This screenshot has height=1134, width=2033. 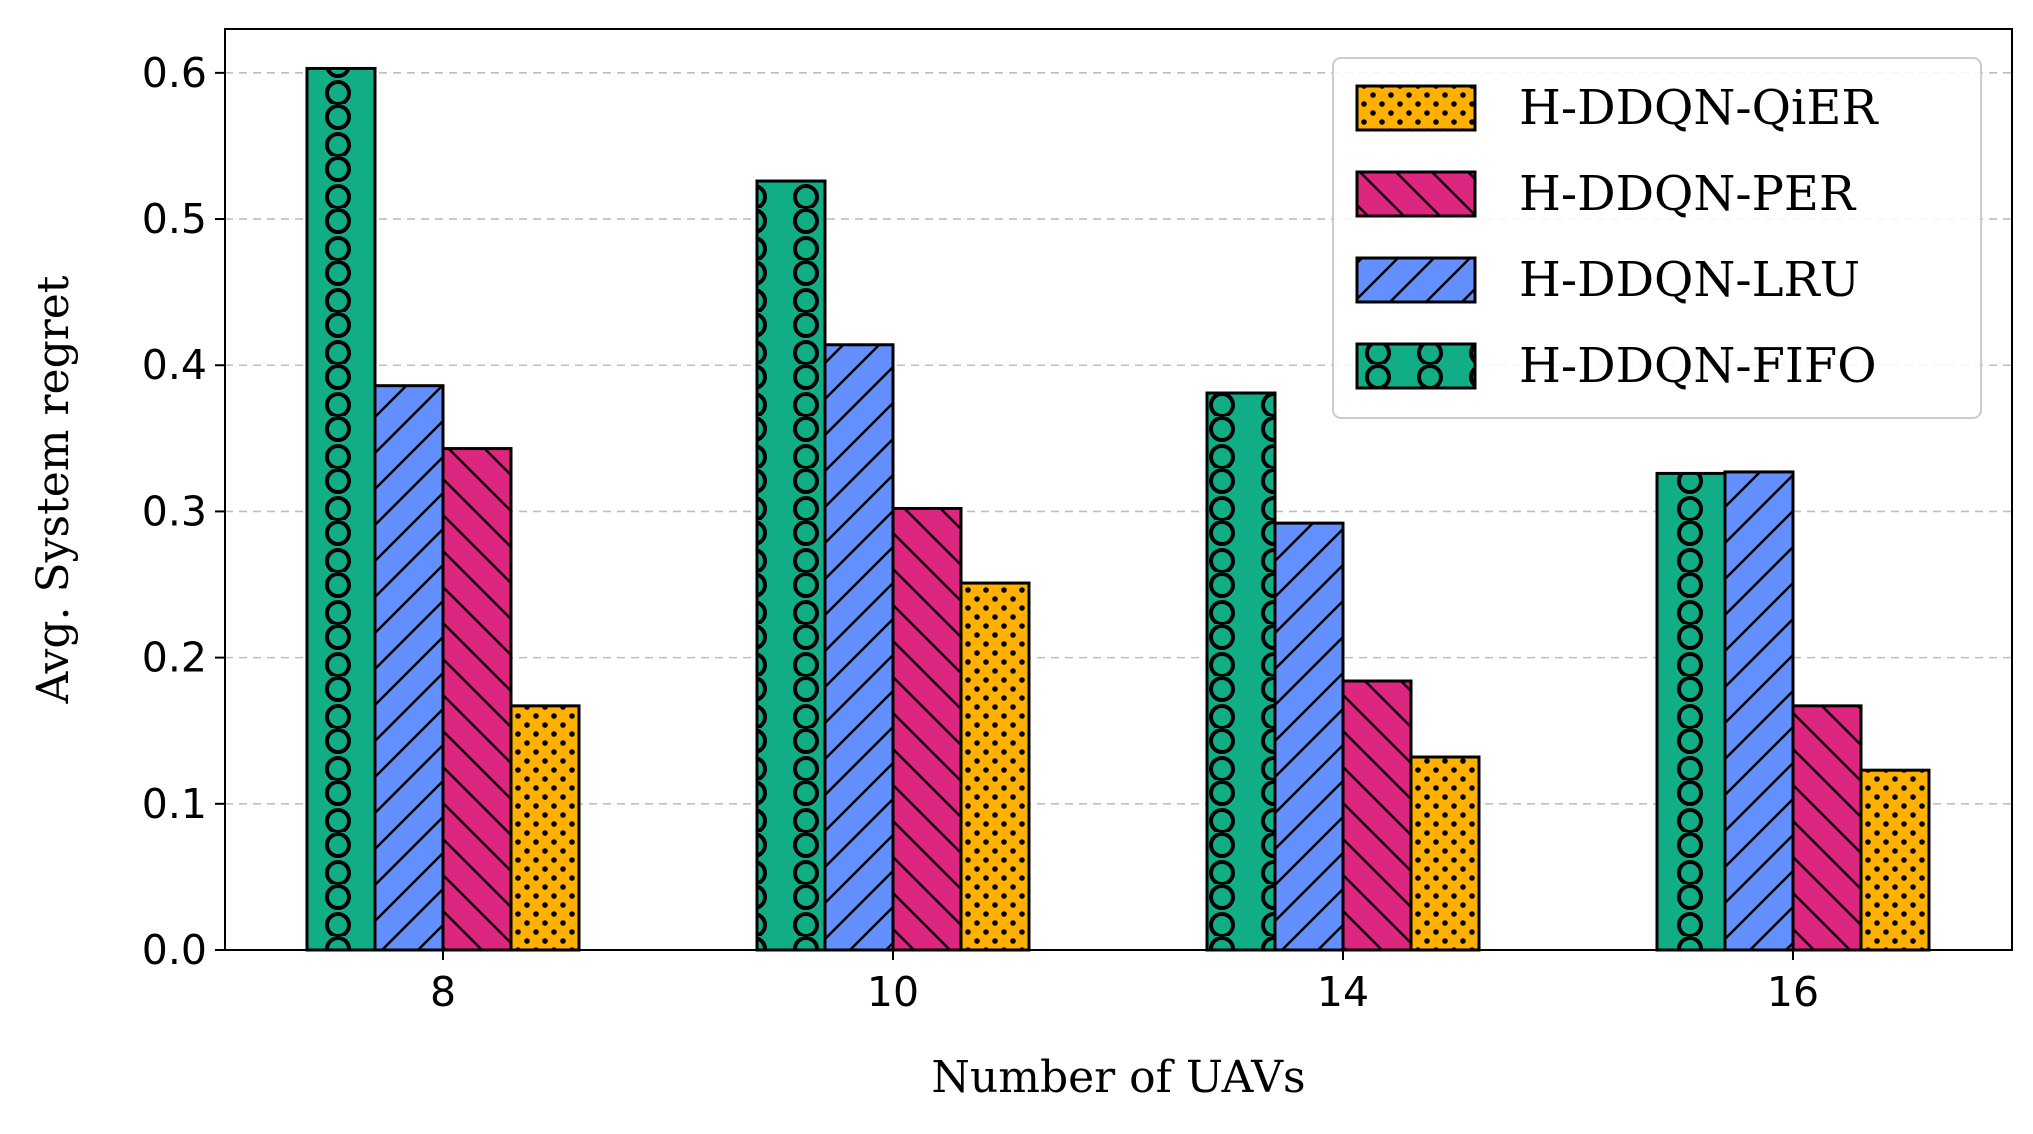 What do you see at coordinates (1689, 280) in the screenshot?
I see `legend-label-h-ddqn-lru: H-DDQN-LRU` at bounding box center [1689, 280].